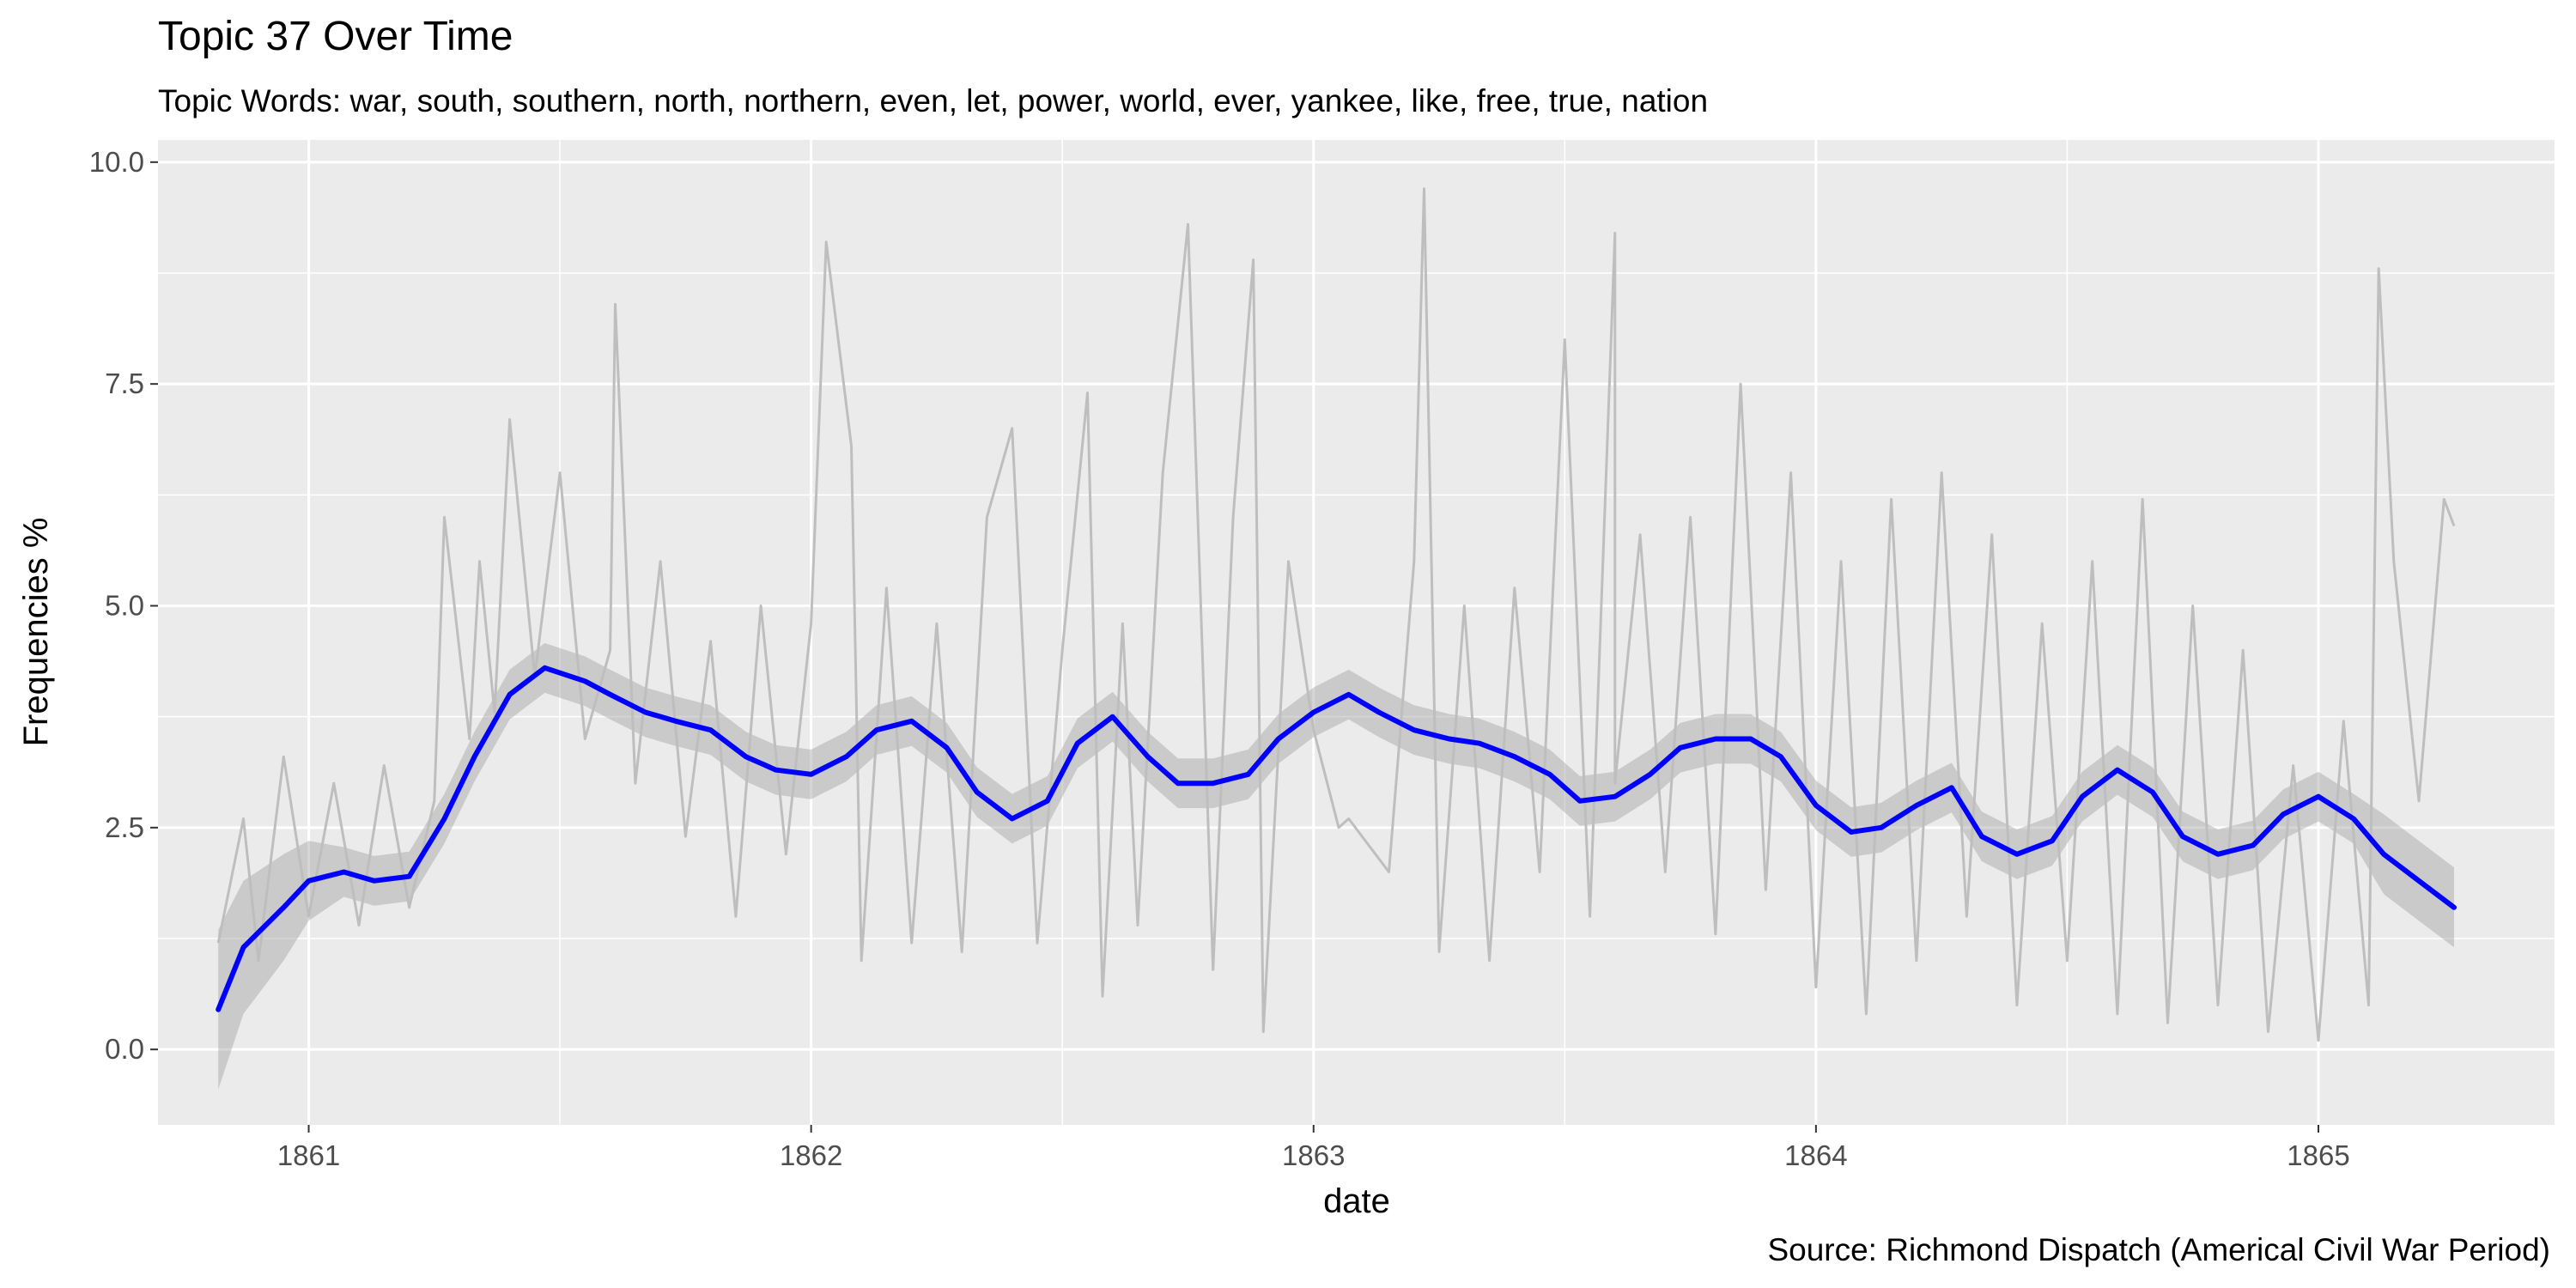 This screenshot has width=2576, height=1288. What do you see at coordinates (1313, 1155) in the screenshot?
I see `x-tick-label: 1863` at bounding box center [1313, 1155].